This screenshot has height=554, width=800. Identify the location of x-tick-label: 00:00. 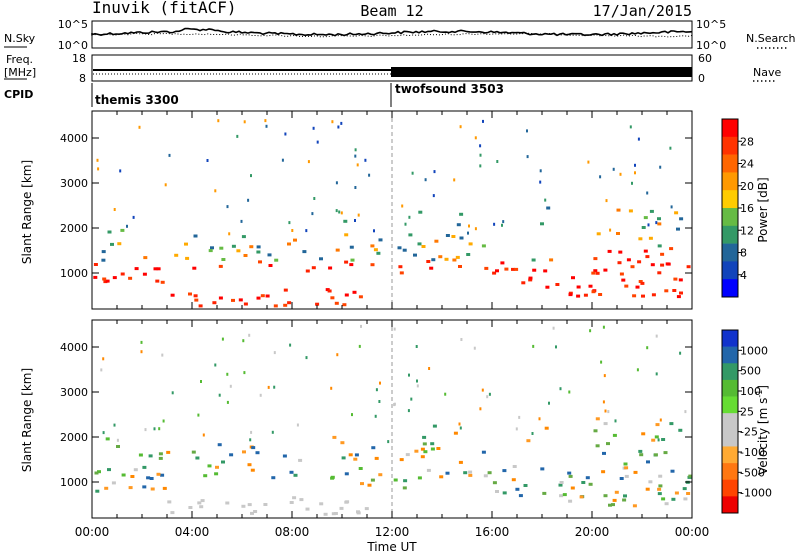
(92, 532).